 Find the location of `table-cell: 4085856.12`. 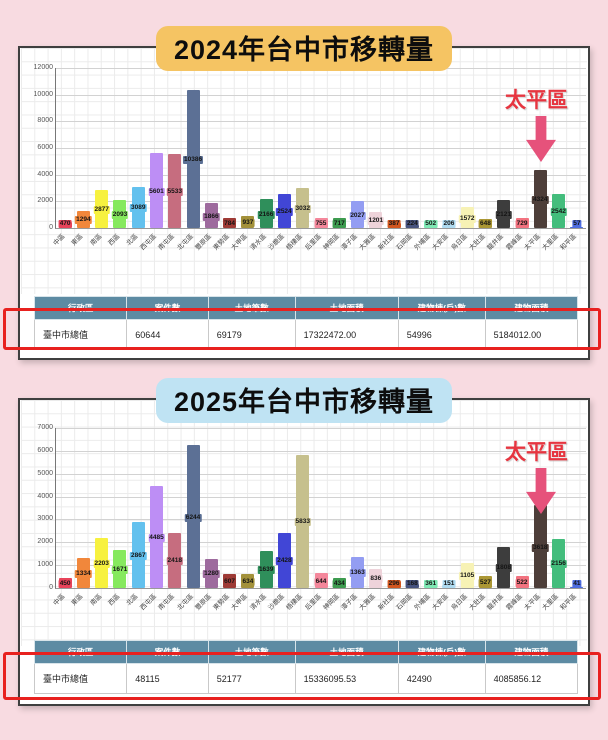

table-cell: 4085856.12 is located at coordinates (531, 678).